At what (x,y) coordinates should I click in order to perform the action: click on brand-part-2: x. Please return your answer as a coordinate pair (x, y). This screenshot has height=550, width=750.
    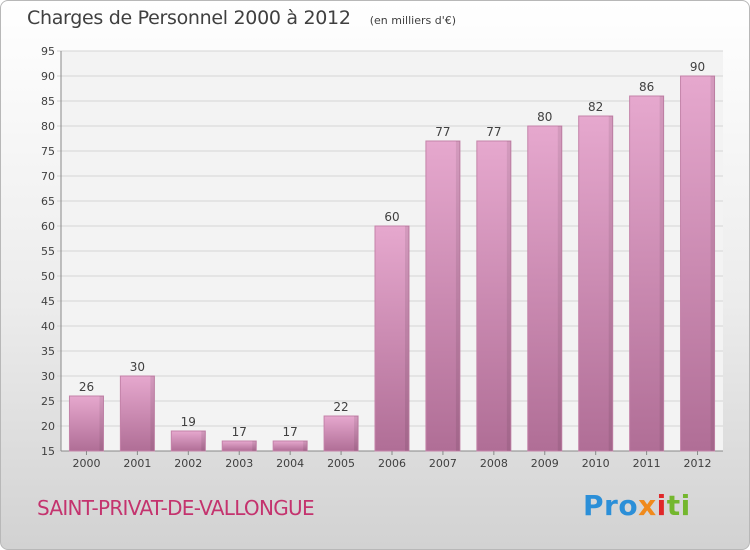
    Looking at the image, I should click on (647, 505).